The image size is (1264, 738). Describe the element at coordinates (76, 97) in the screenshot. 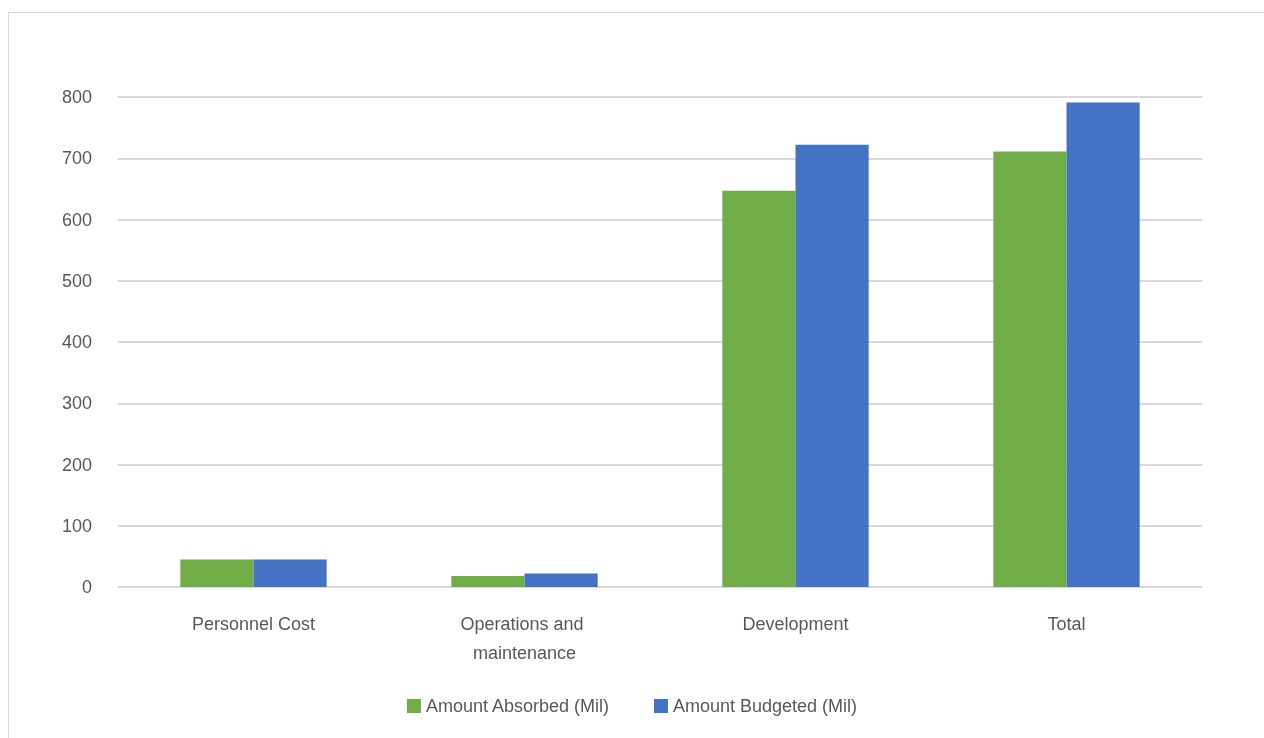

I see `y-tick-label: 800` at that location.